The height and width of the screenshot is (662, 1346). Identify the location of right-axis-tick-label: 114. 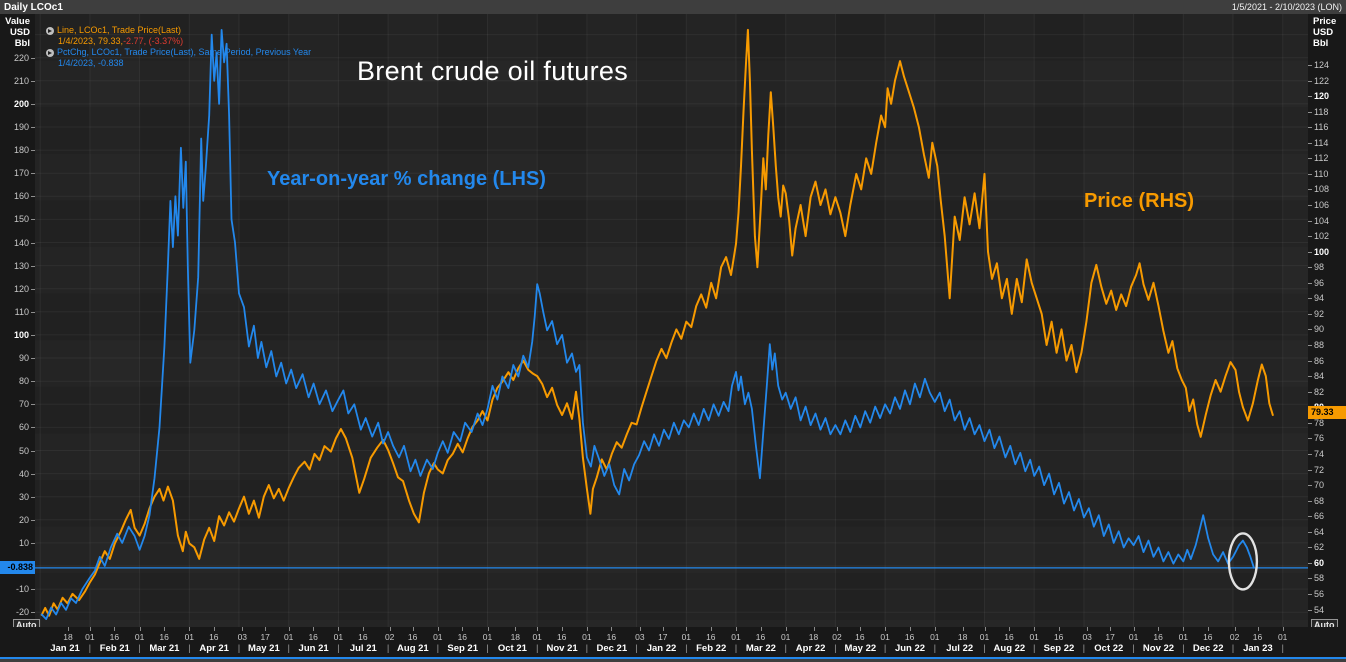
(1321, 142).